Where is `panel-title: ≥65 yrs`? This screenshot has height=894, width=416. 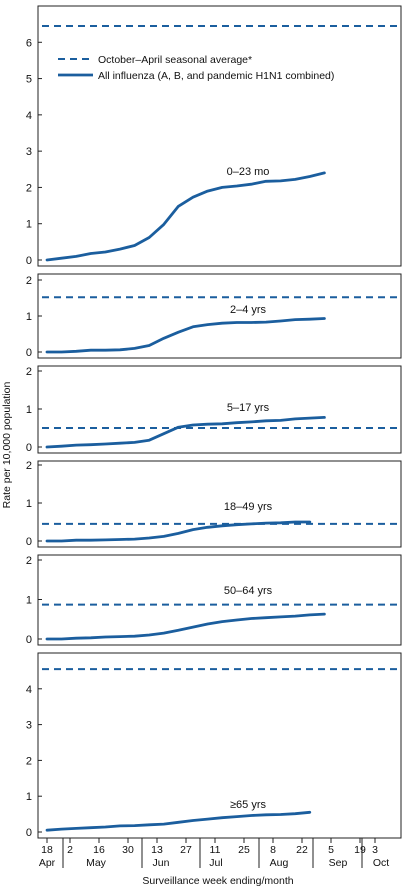
panel-title: ≥65 yrs is located at coordinates (248, 805).